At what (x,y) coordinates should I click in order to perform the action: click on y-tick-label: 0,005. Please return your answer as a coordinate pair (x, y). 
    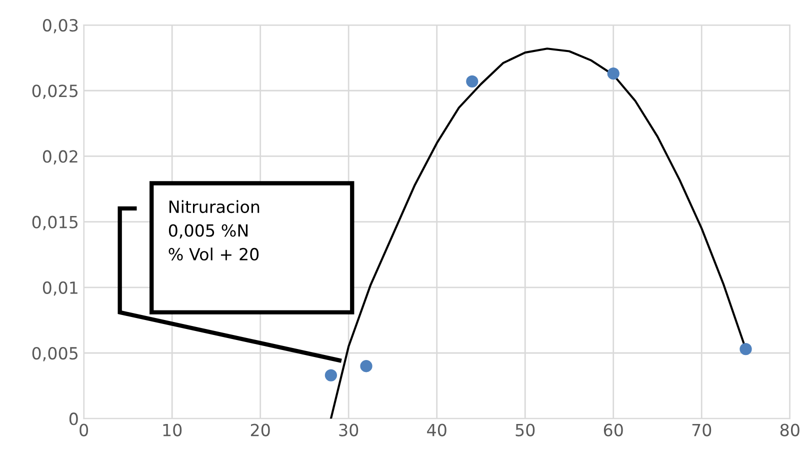
    Looking at the image, I should click on (55, 354).